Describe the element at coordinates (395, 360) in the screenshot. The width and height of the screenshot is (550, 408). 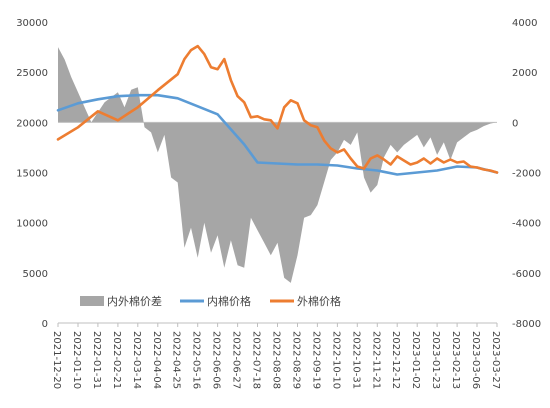
I see `x-axis-tick-label: 2022-12-12` at that location.